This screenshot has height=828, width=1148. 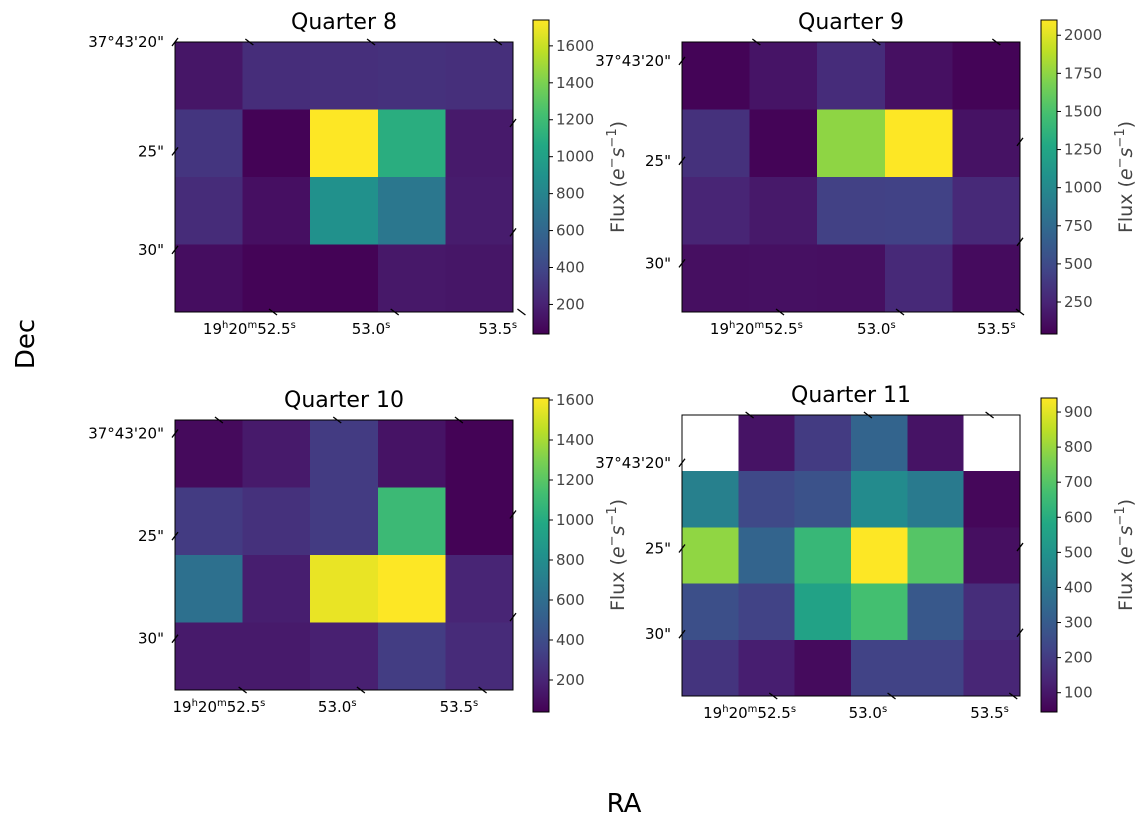 What do you see at coordinates (767, 499) in the screenshot?
I see `panel-4-cell-r1-c1` at bounding box center [767, 499].